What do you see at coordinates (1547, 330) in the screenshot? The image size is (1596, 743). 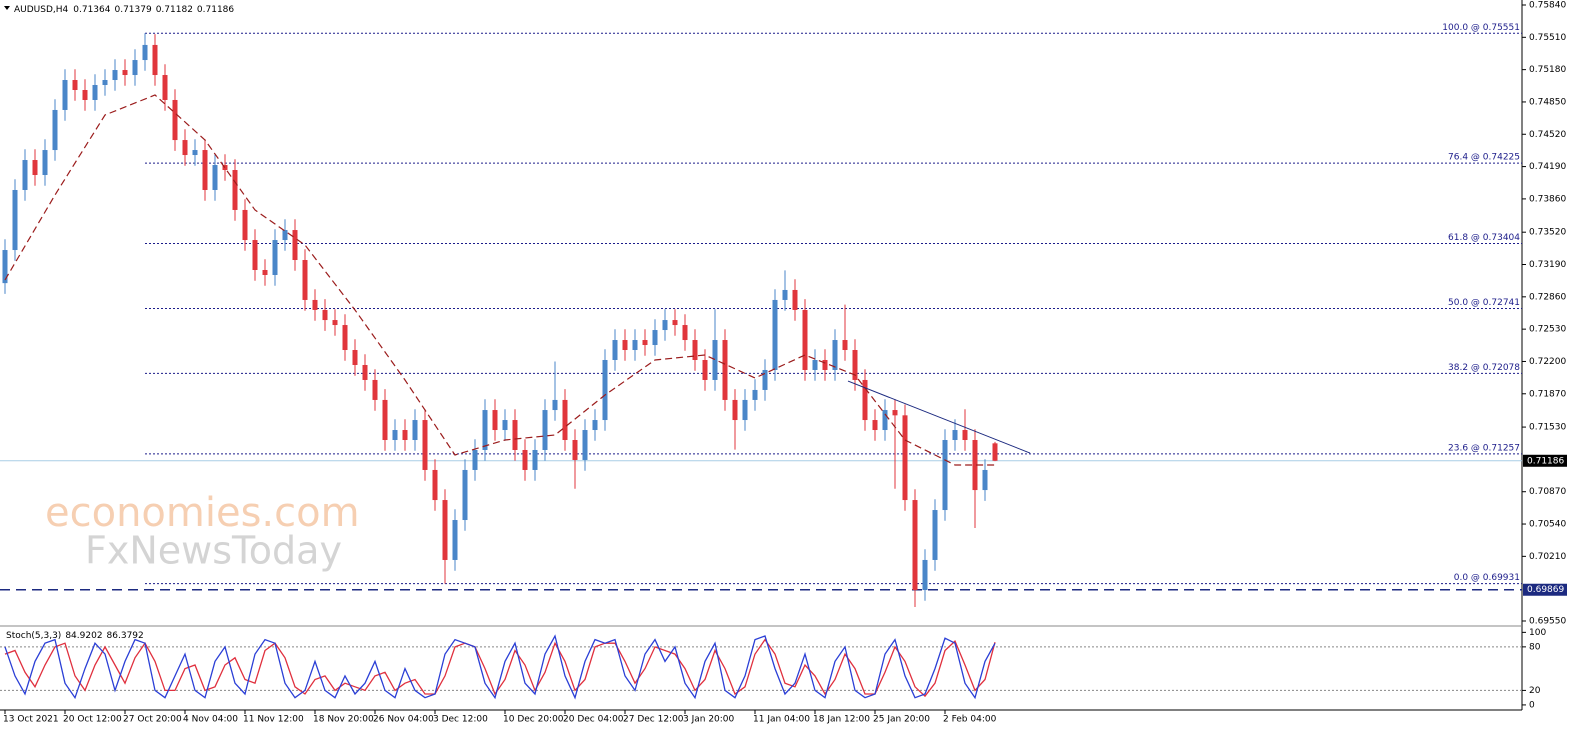 I see `y-tick-label: 0.72530` at bounding box center [1547, 330].